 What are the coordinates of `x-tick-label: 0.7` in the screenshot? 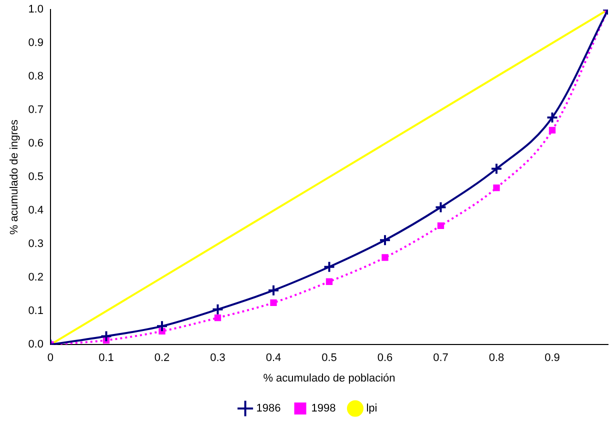 It's located at (440, 358).